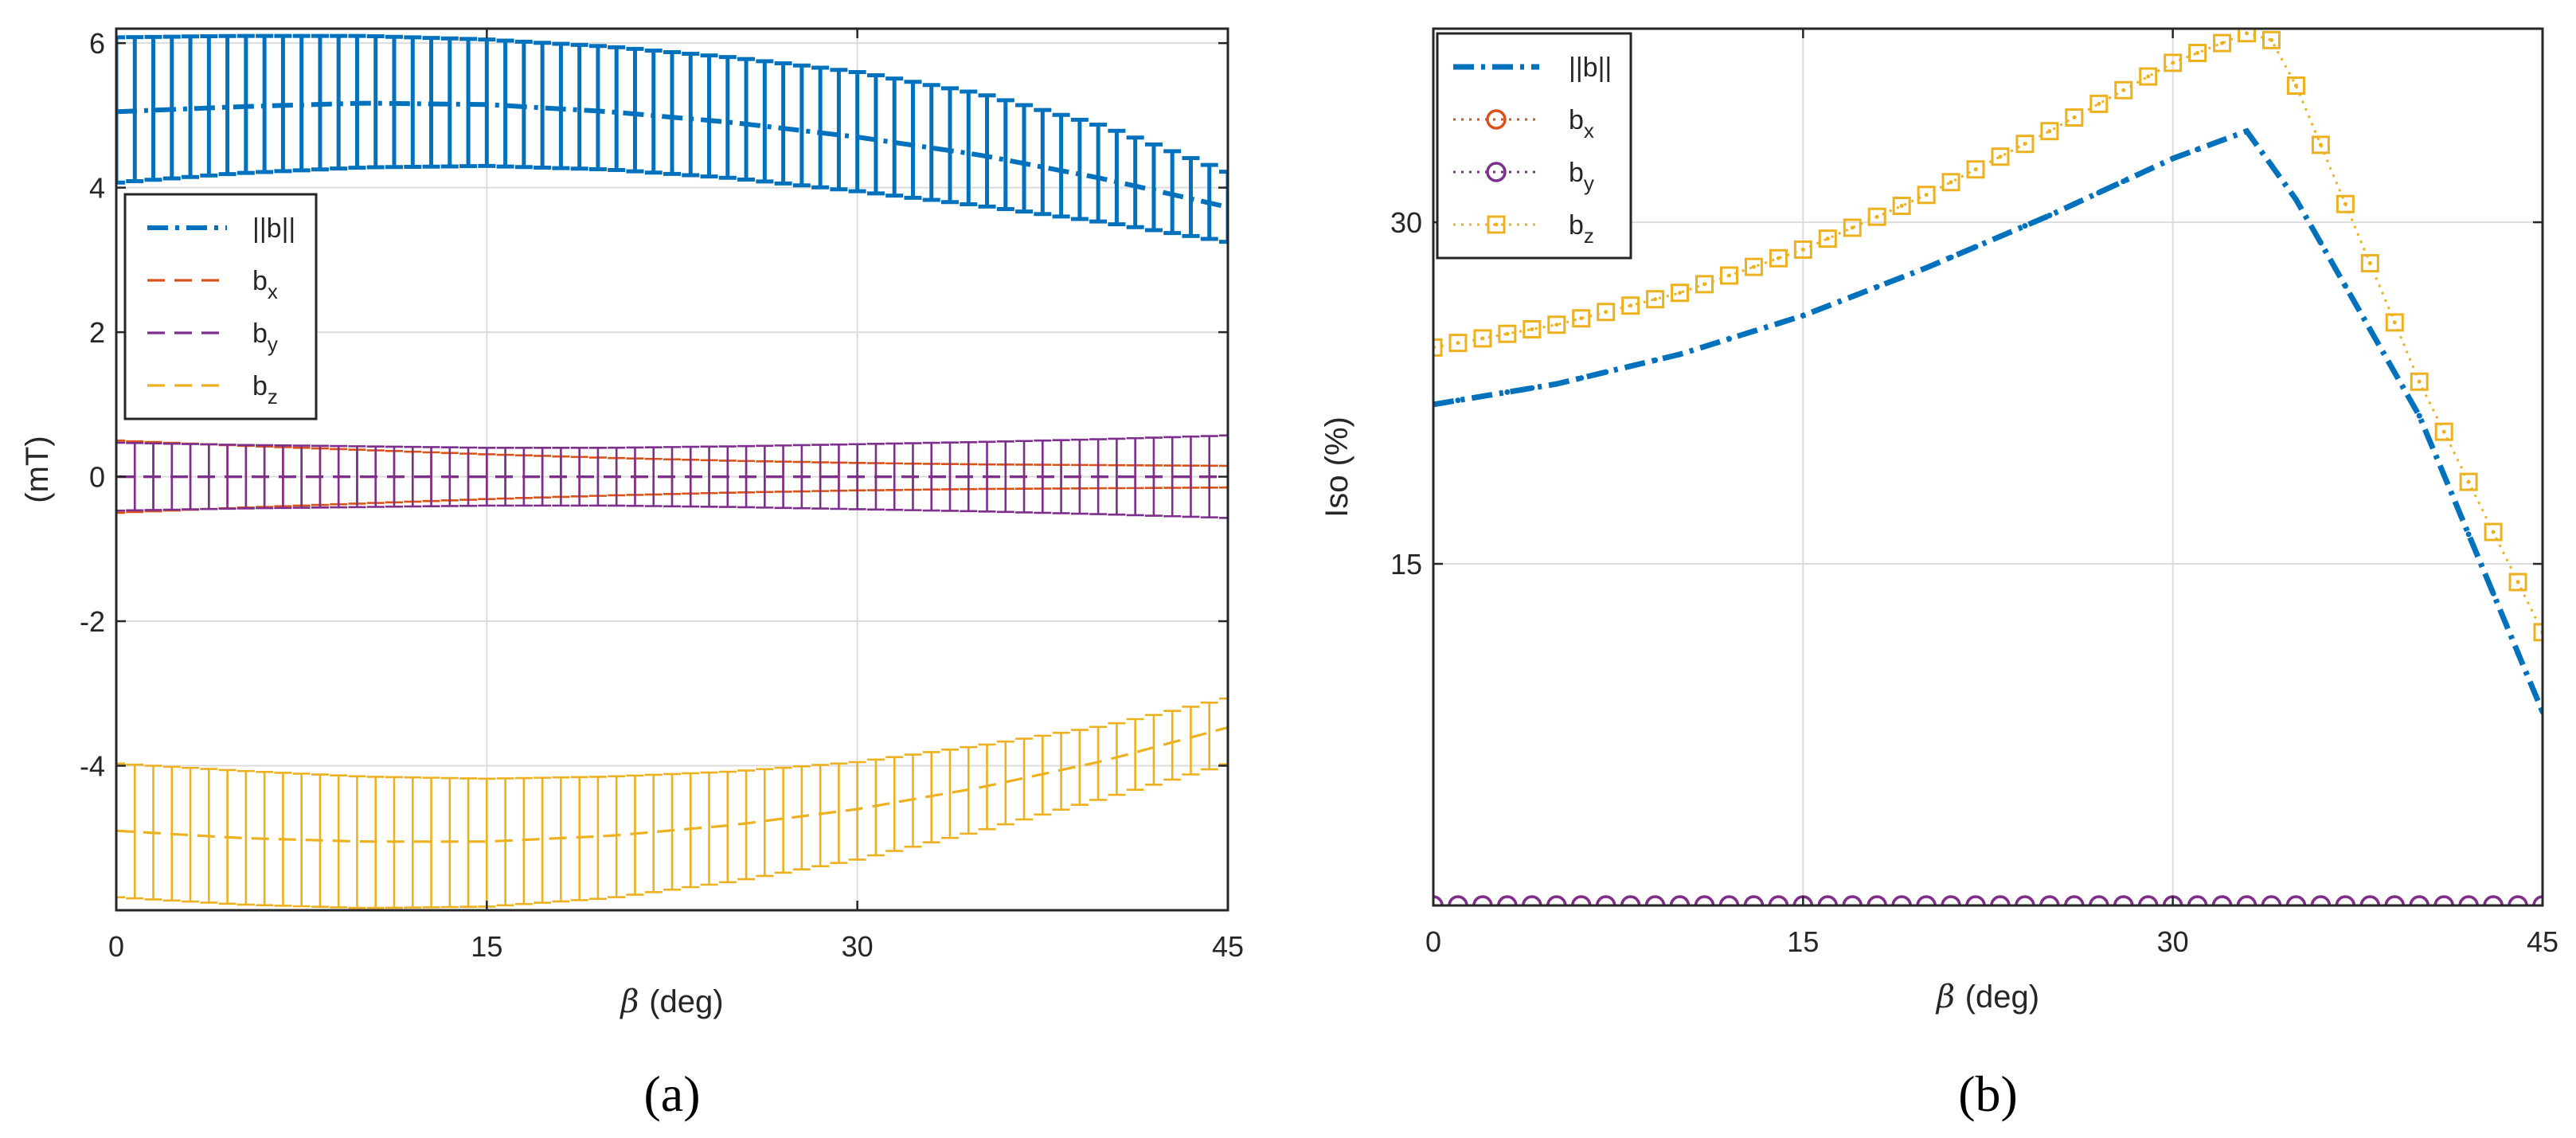 The width and height of the screenshot is (2576, 1138). I want to click on legend-marker-by, so click(1497, 172).